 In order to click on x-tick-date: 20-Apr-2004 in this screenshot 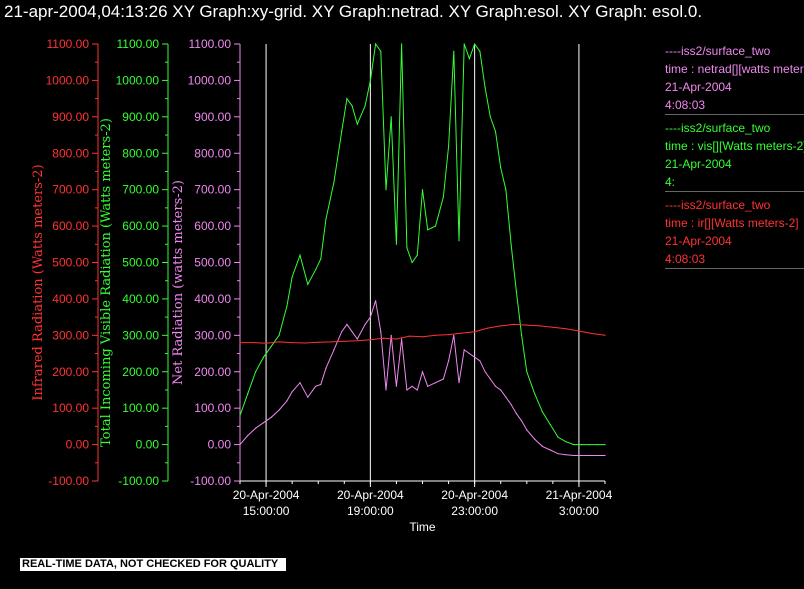, I will do `click(474, 495)`.